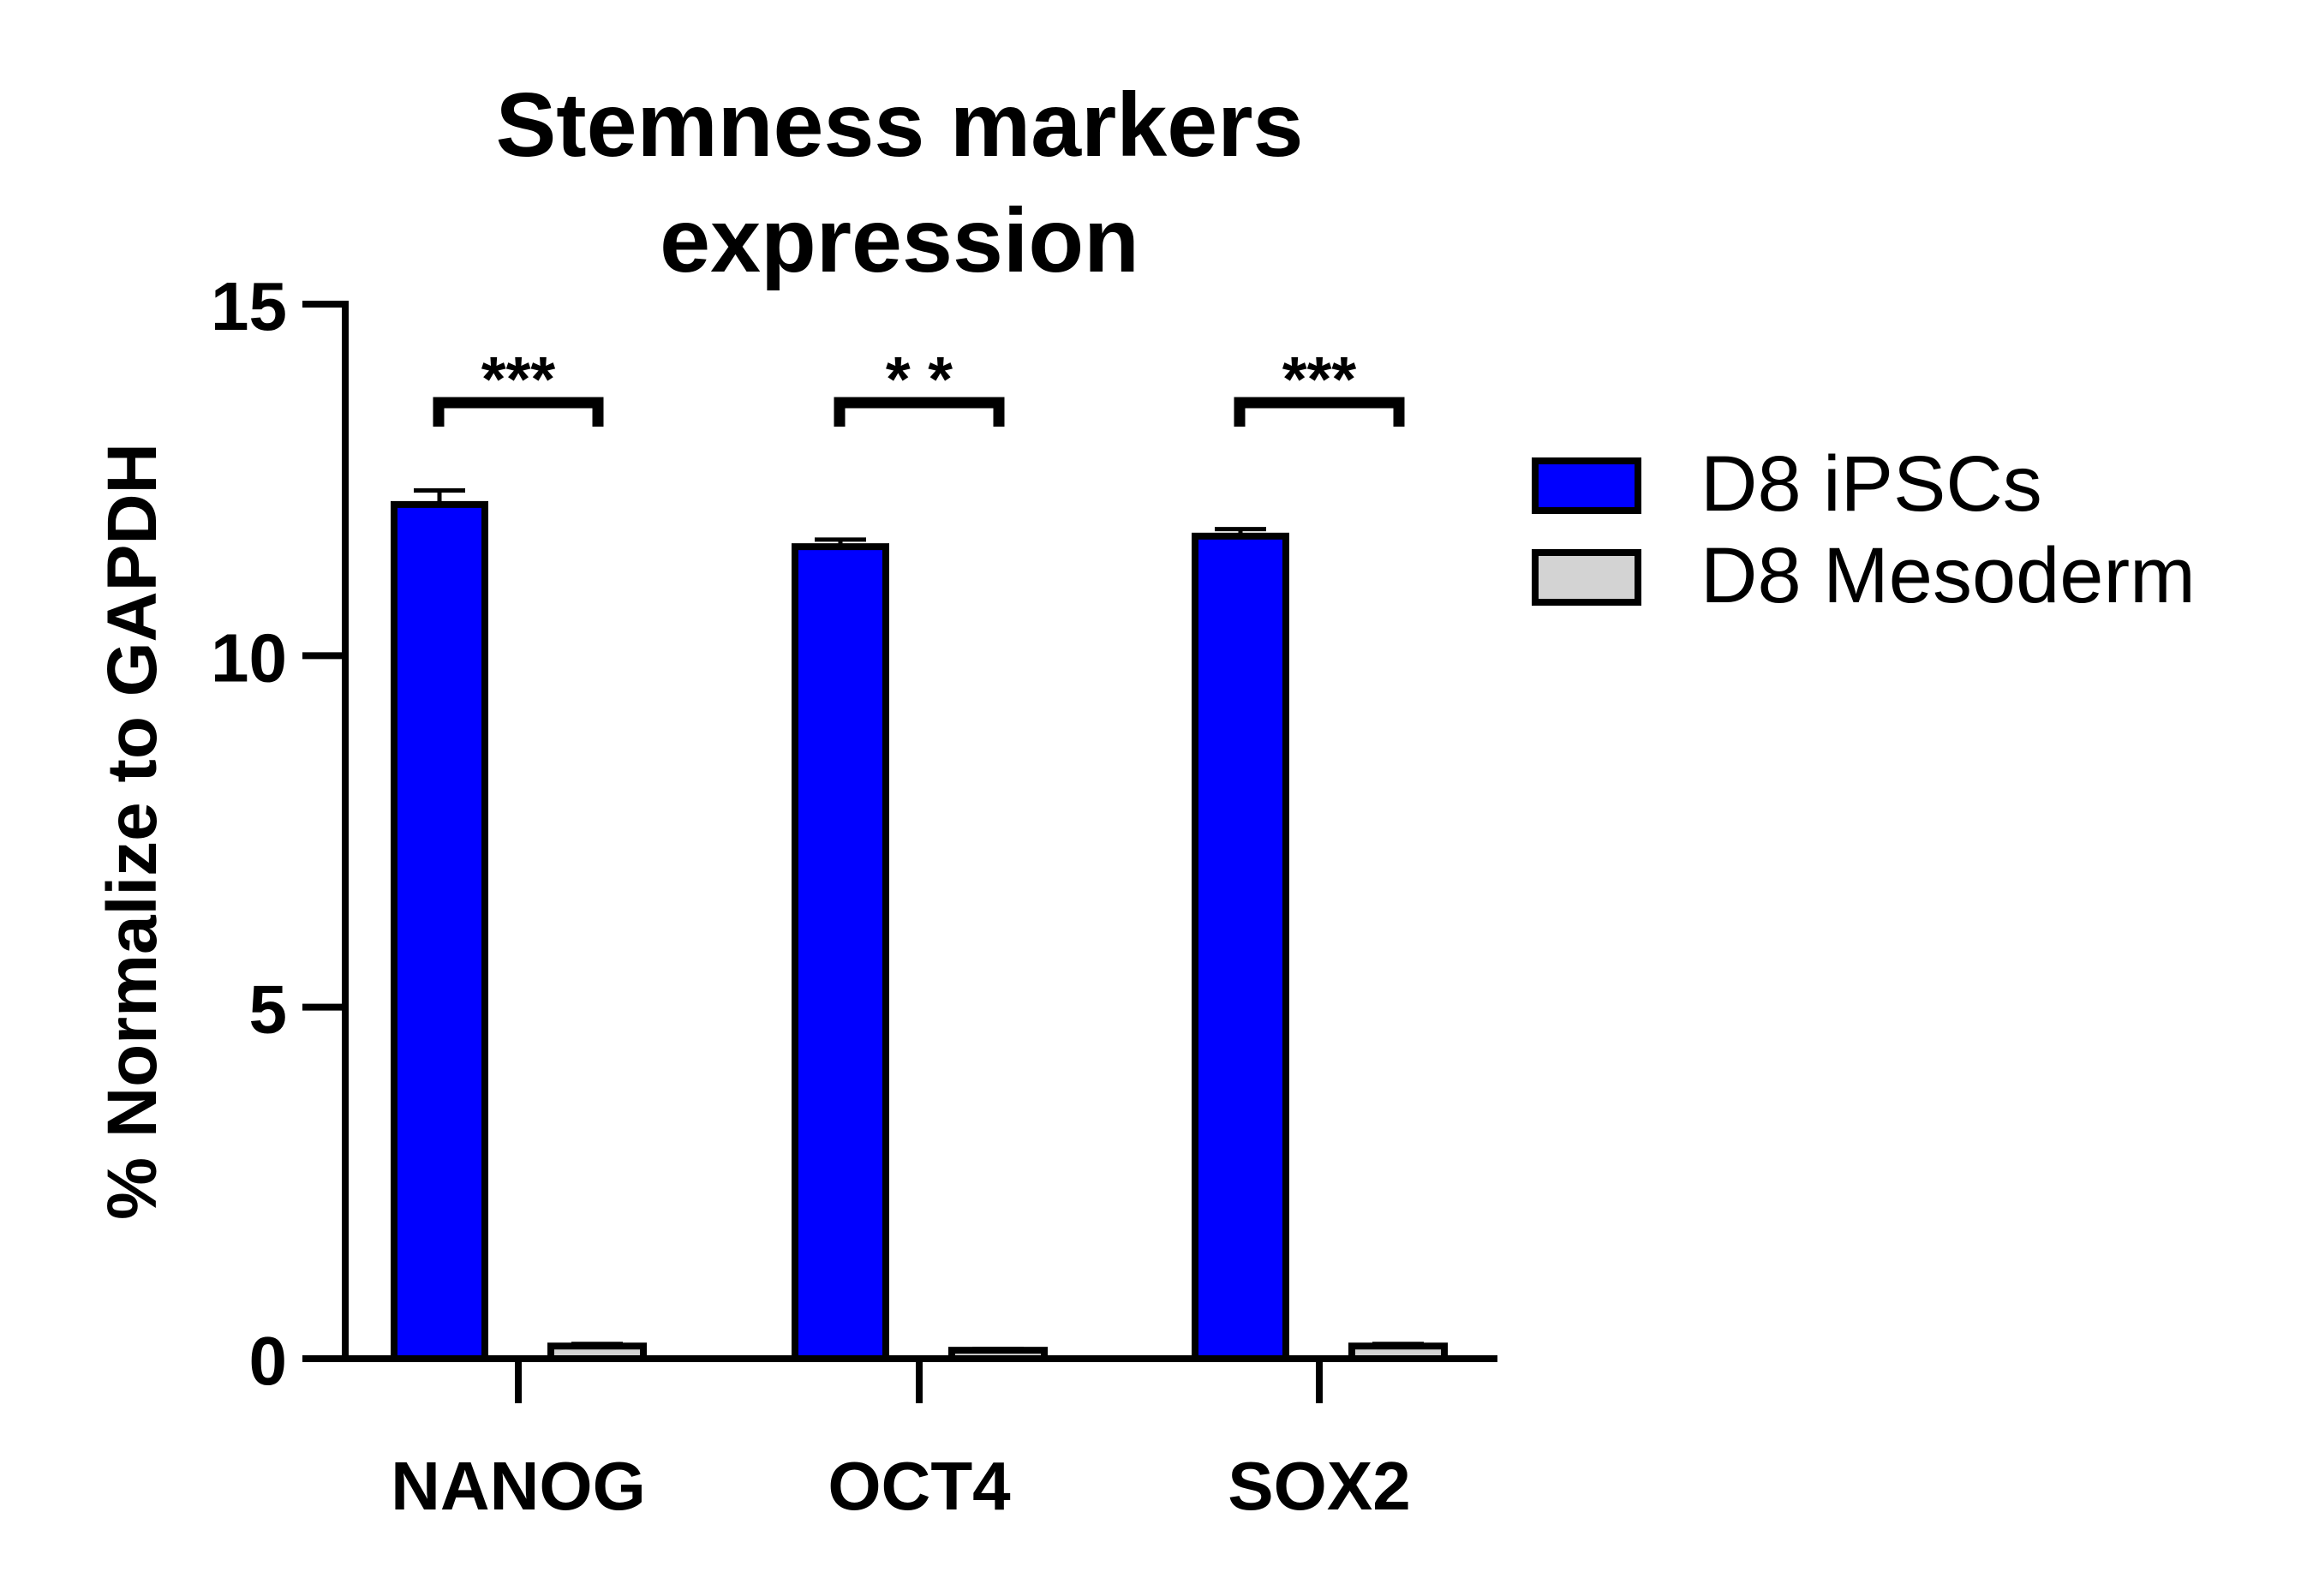 The height and width of the screenshot is (1596, 2307). What do you see at coordinates (268, 1361) in the screenshot?
I see `y-tick-label: 0` at bounding box center [268, 1361].